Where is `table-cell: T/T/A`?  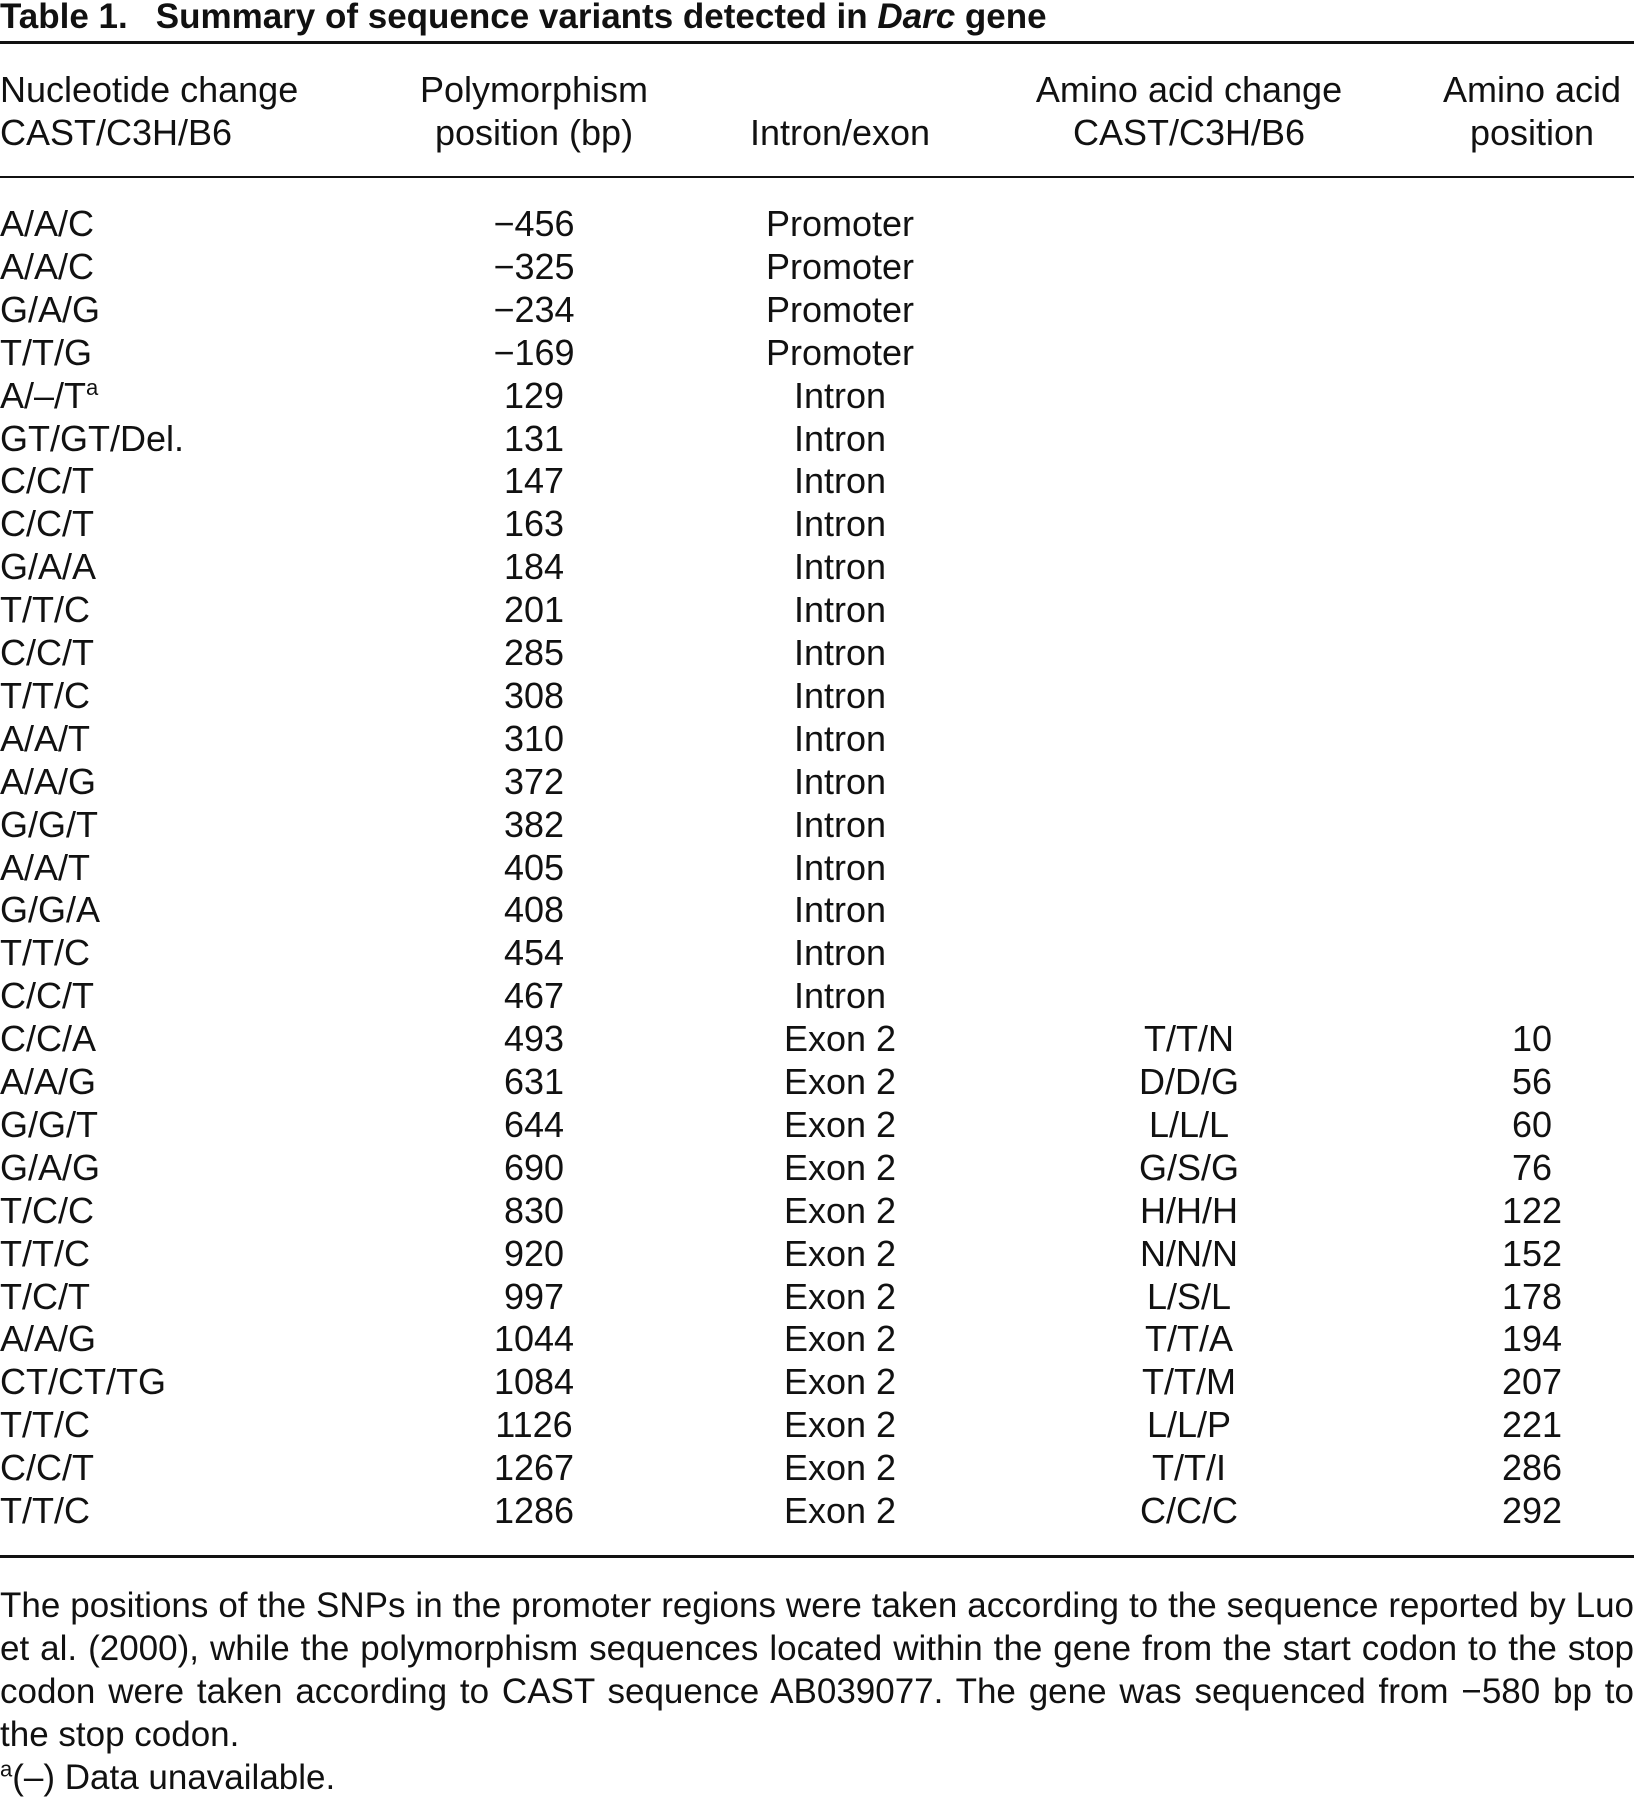
table-cell: T/T/A is located at coordinates (1189, 1339).